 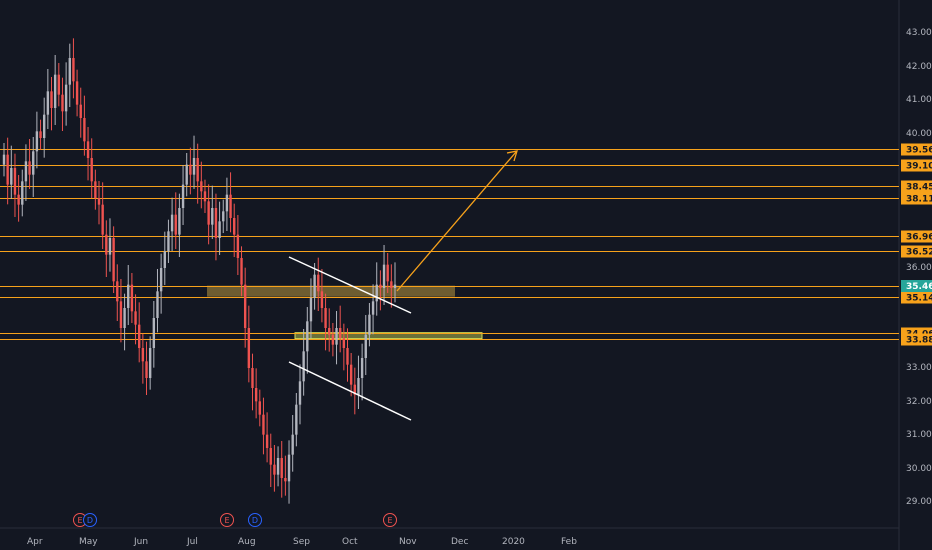 What do you see at coordinates (350, 285) in the screenshot?
I see `upper-trendline` at bounding box center [350, 285].